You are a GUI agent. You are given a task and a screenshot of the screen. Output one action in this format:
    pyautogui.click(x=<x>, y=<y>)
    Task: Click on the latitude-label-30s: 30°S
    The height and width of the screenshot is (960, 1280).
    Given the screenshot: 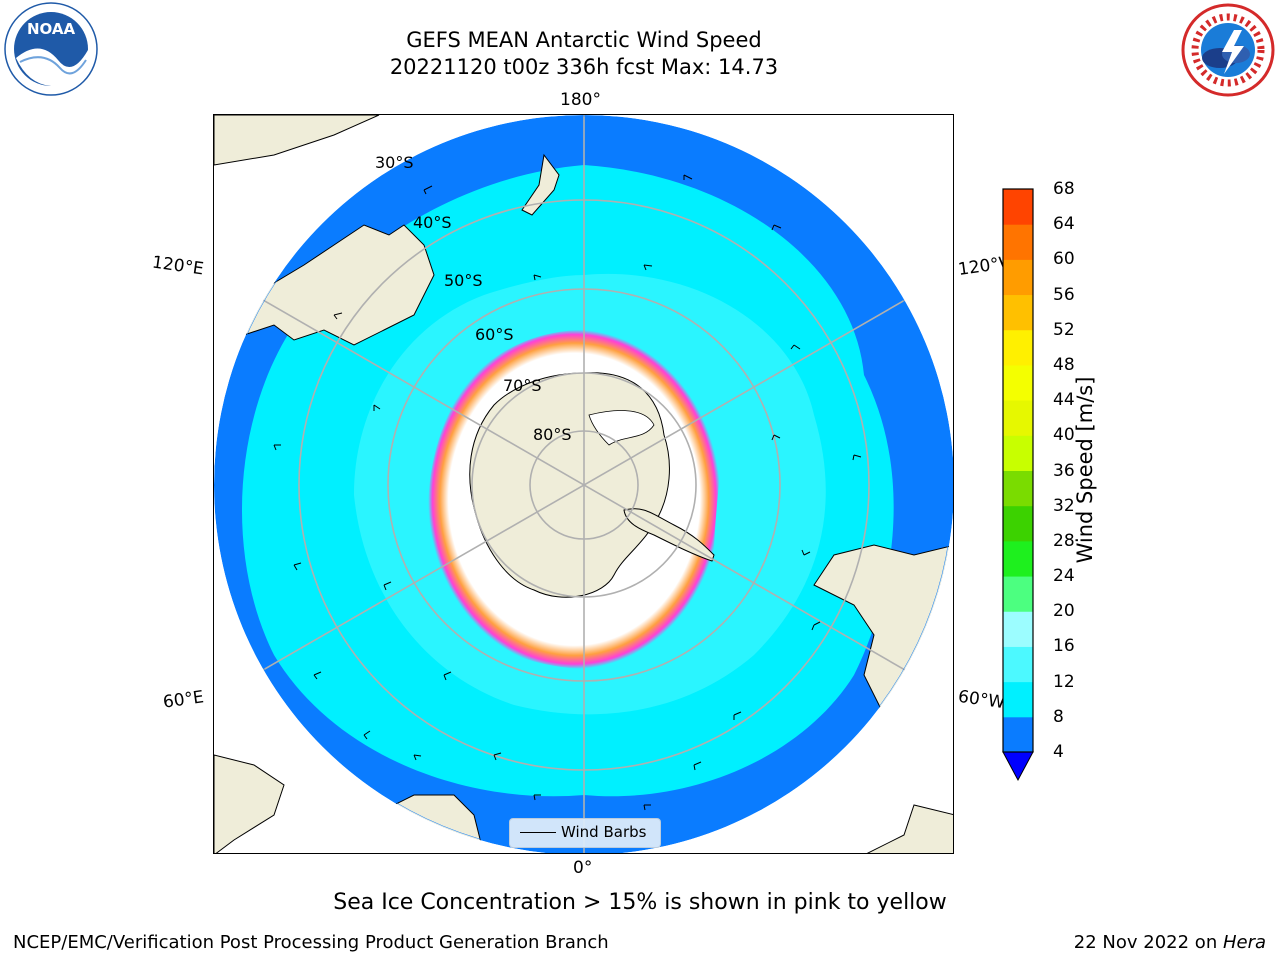 What is the action you would take?
    pyautogui.click(x=394, y=162)
    